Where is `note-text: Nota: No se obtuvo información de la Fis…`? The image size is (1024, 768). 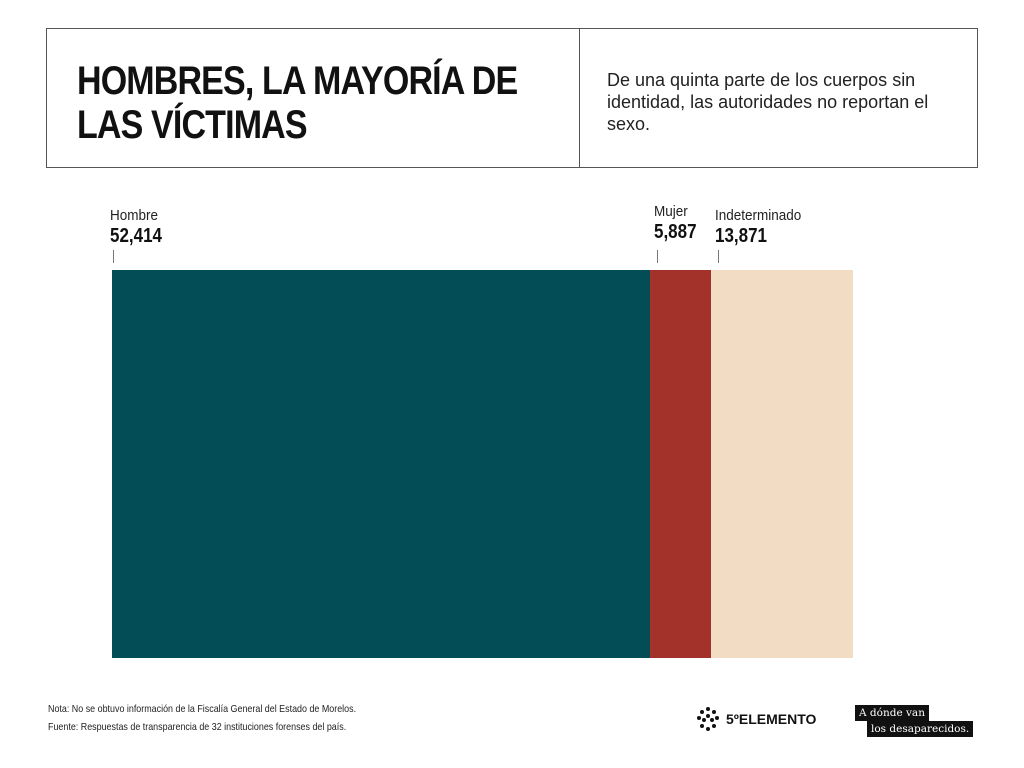
note-text: Nota: No se obtuvo información de la Fis… is located at coordinates (202, 709).